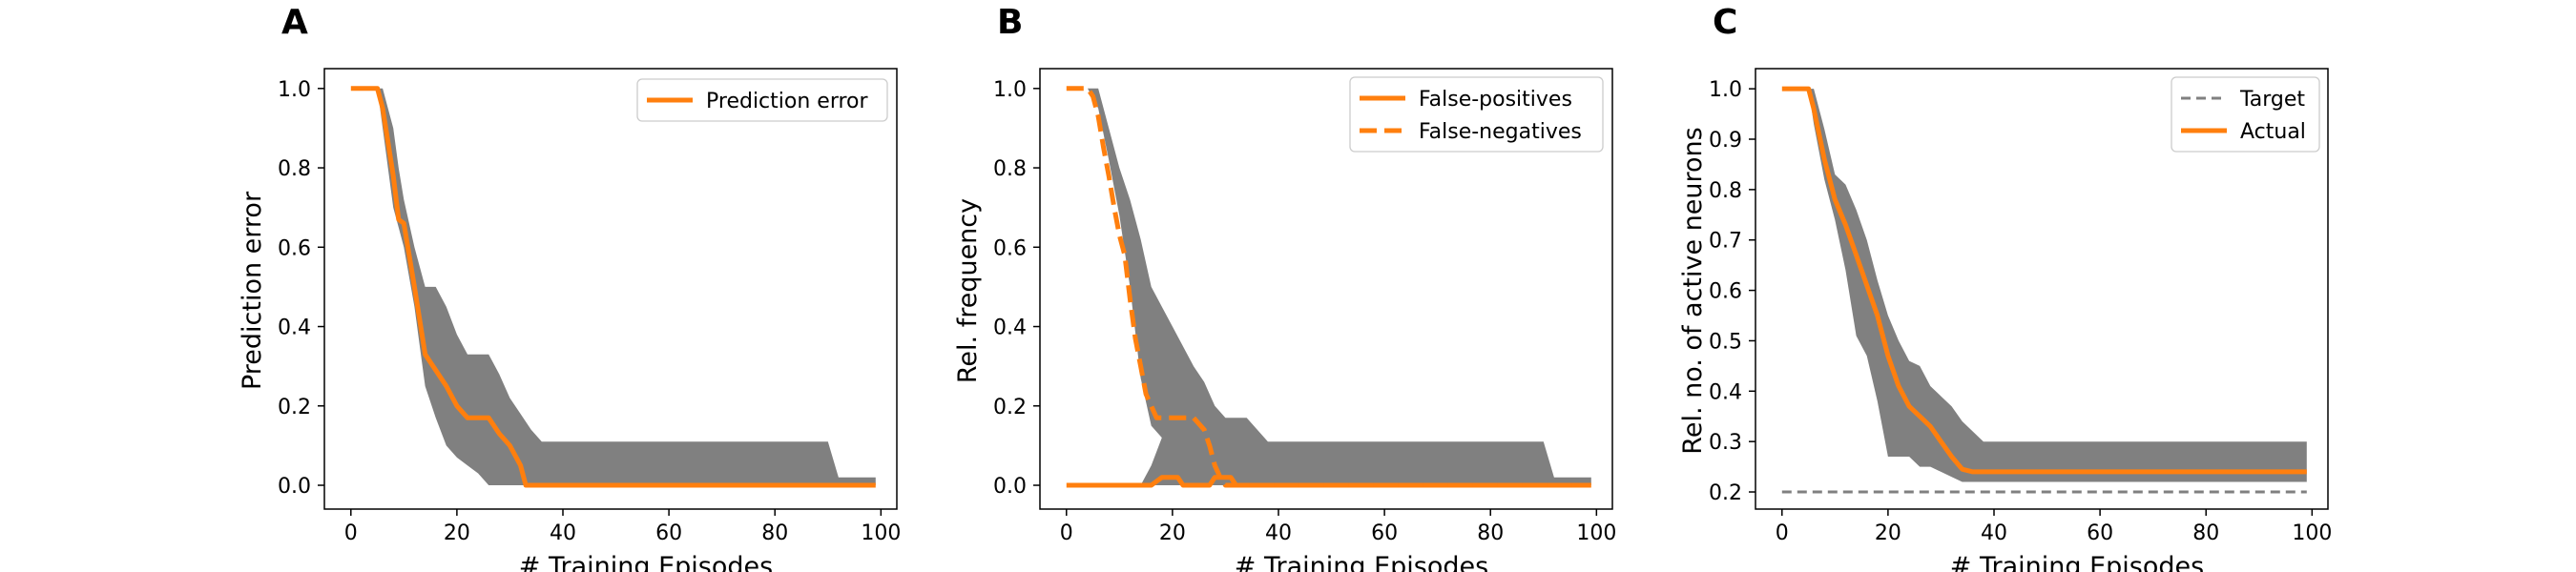  Describe the element at coordinates (881, 533) in the screenshot. I see `panel-a-x-tick-label: 100` at that location.